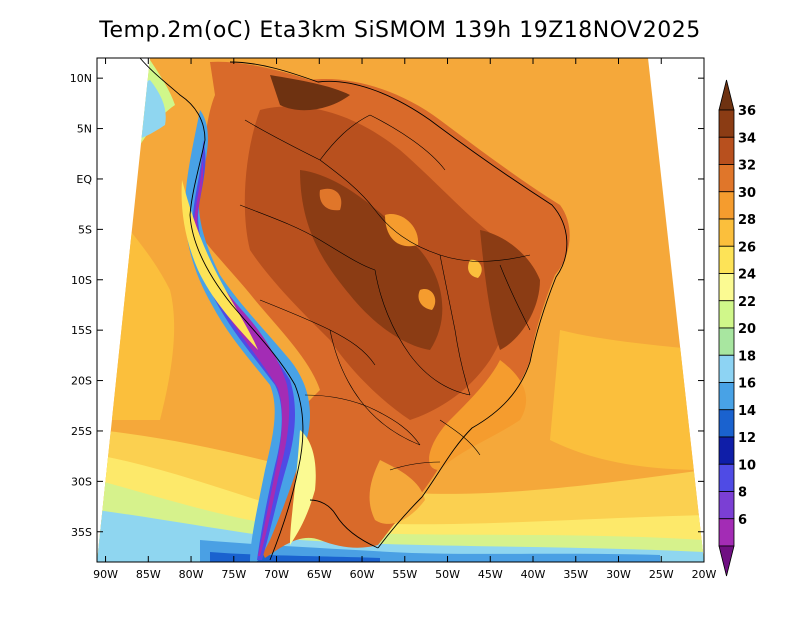  I want to click on lat-label: 20S, so click(81, 381).